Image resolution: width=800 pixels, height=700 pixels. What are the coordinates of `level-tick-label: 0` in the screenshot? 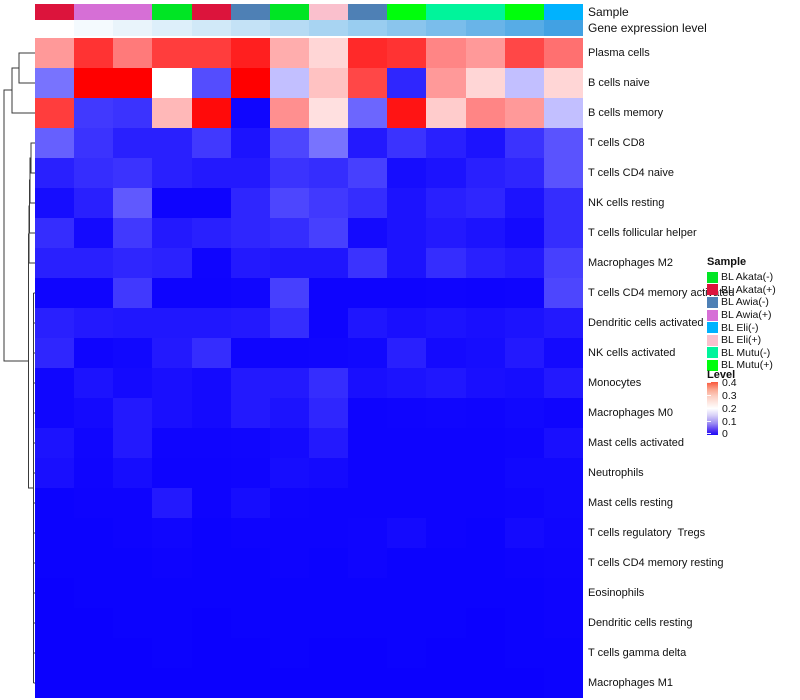 It's located at (725, 434).